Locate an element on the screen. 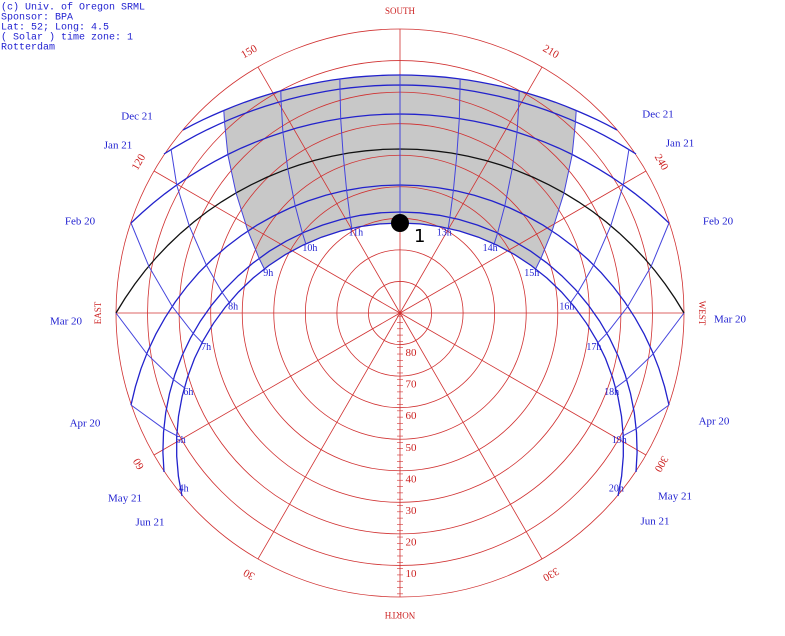 Image resolution: width=785 pixels, height=636 pixels. noon-dot is located at coordinates (400, 223).